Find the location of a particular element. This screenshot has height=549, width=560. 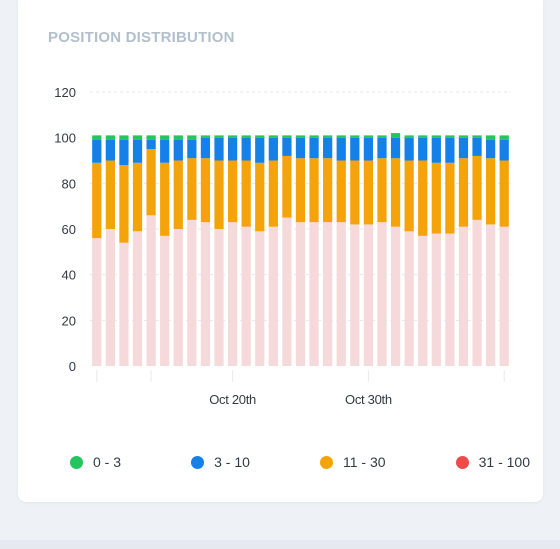

y-tick-label: 120 is located at coordinates (65, 92).